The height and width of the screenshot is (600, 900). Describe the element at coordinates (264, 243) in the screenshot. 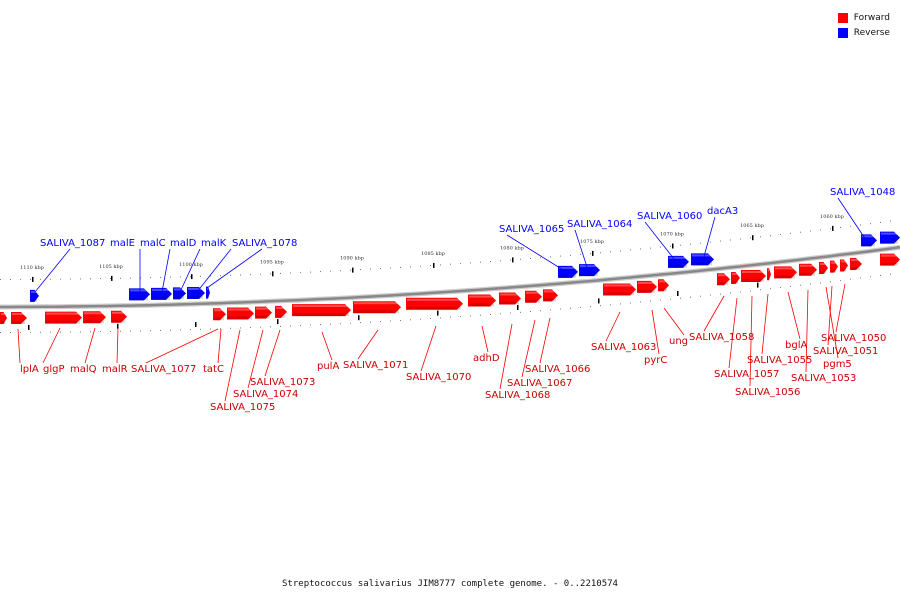

I see `reverse-gene-label: SALIVA_1078` at that location.